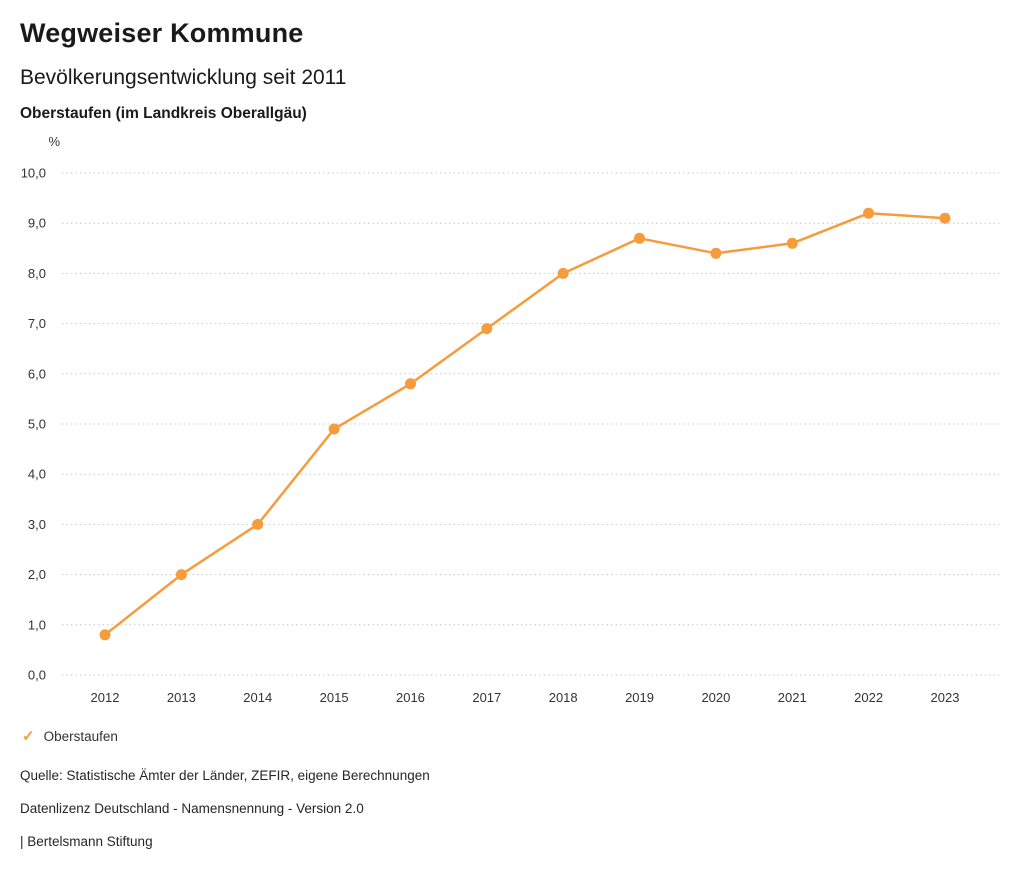 This screenshot has width=1024, height=888. Describe the element at coordinates (334, 697) in the screenshot. I see `x-tick-label: 2015` at that location.